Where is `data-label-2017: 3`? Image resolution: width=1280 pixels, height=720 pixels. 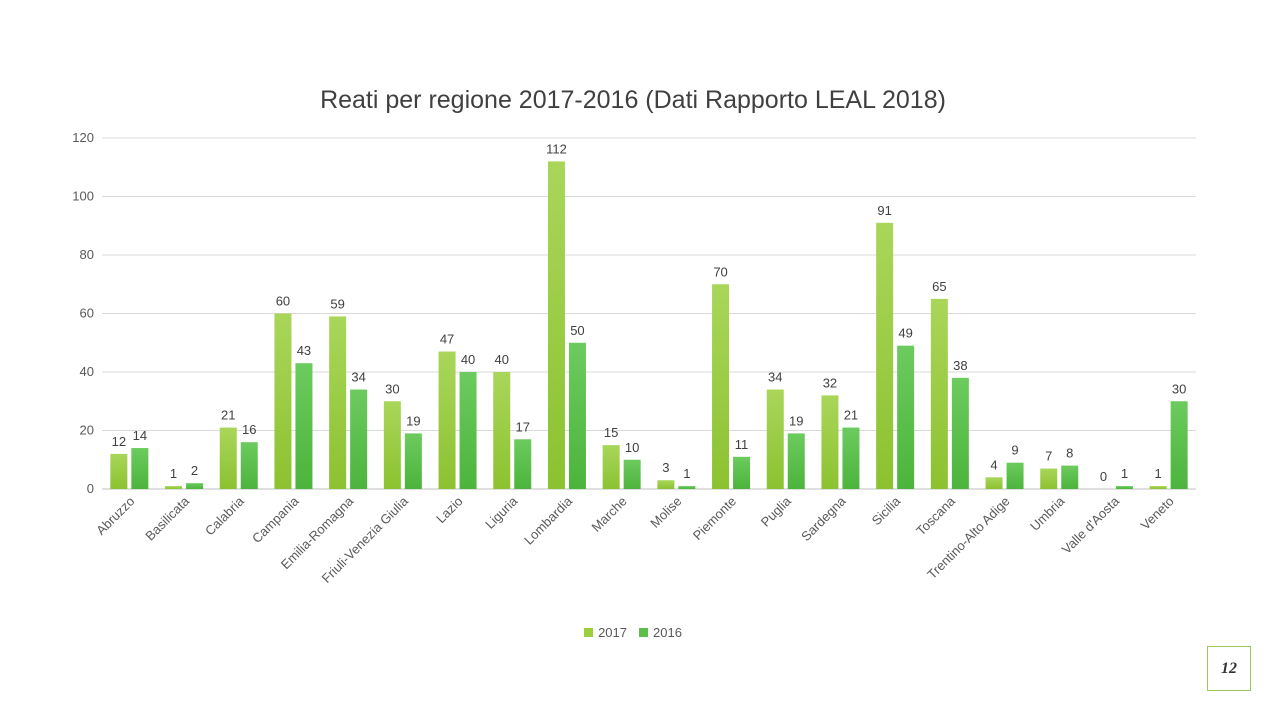 data-label-2017: 3 is located at coordinates (665, 467).